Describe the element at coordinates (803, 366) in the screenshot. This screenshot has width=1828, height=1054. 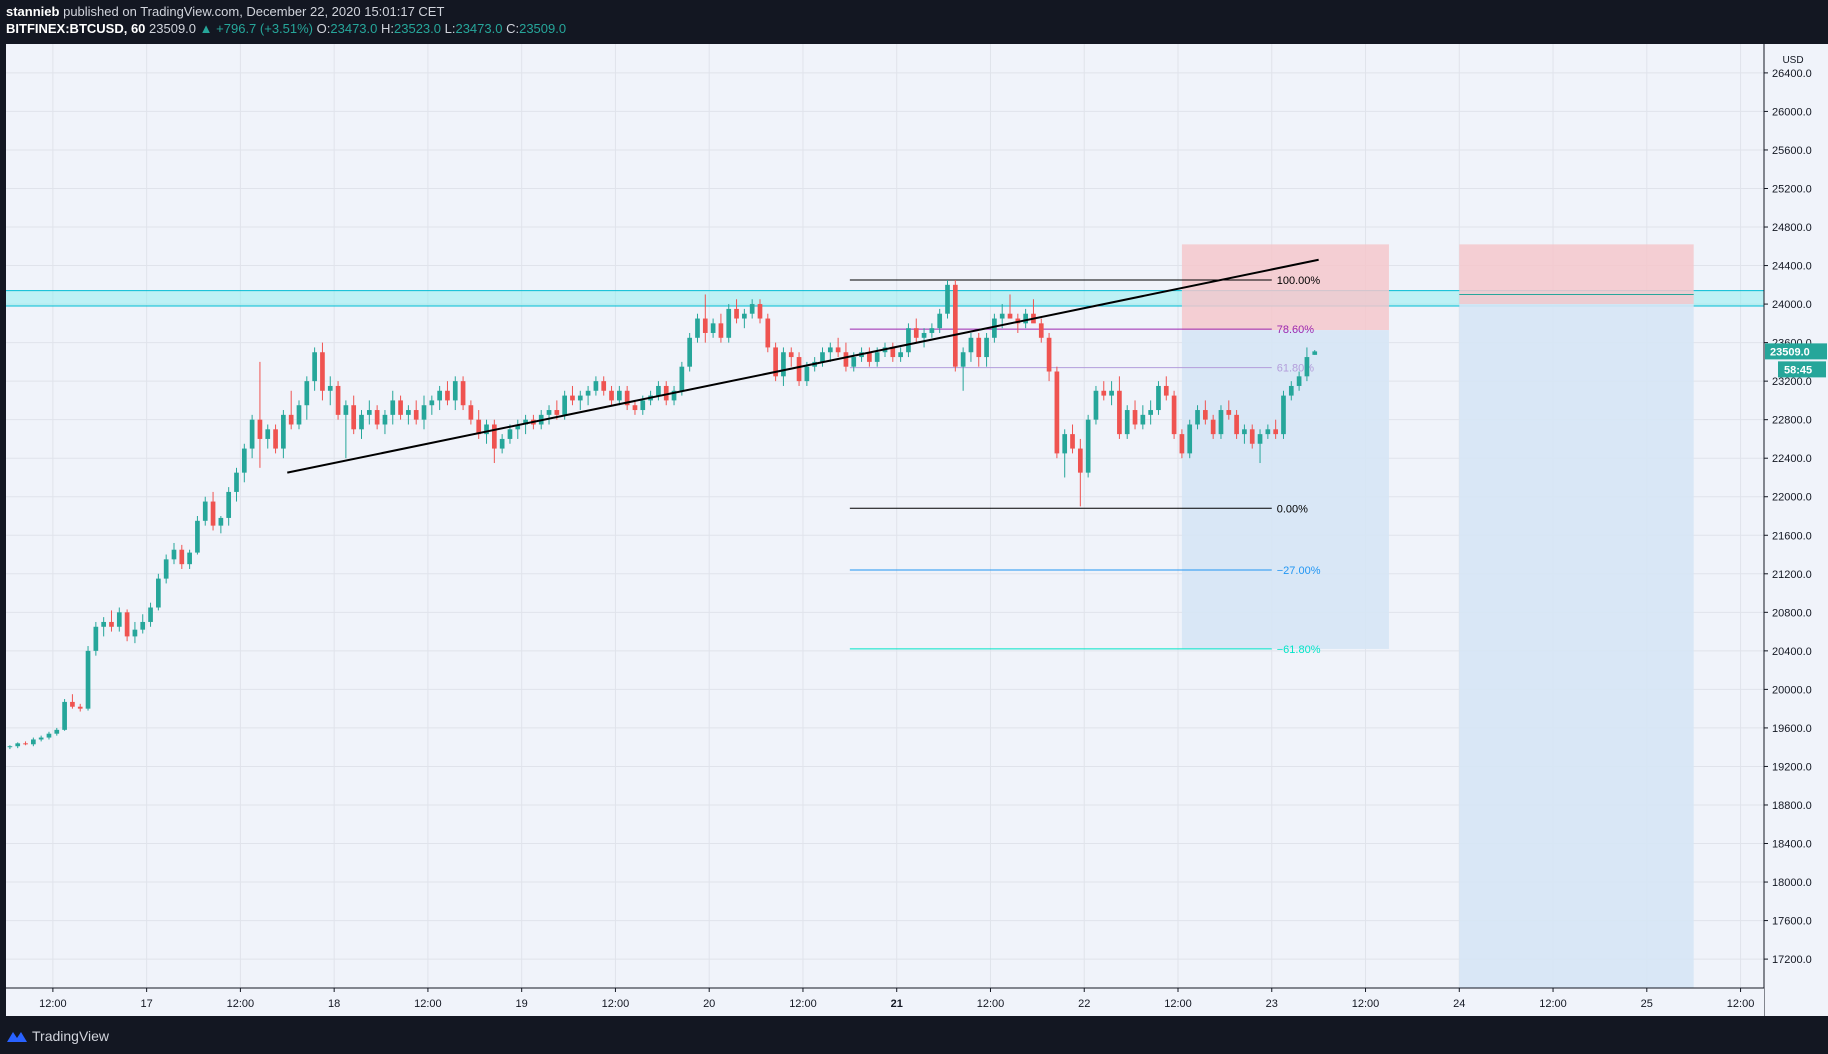
I see `rising-support-line` at that location.